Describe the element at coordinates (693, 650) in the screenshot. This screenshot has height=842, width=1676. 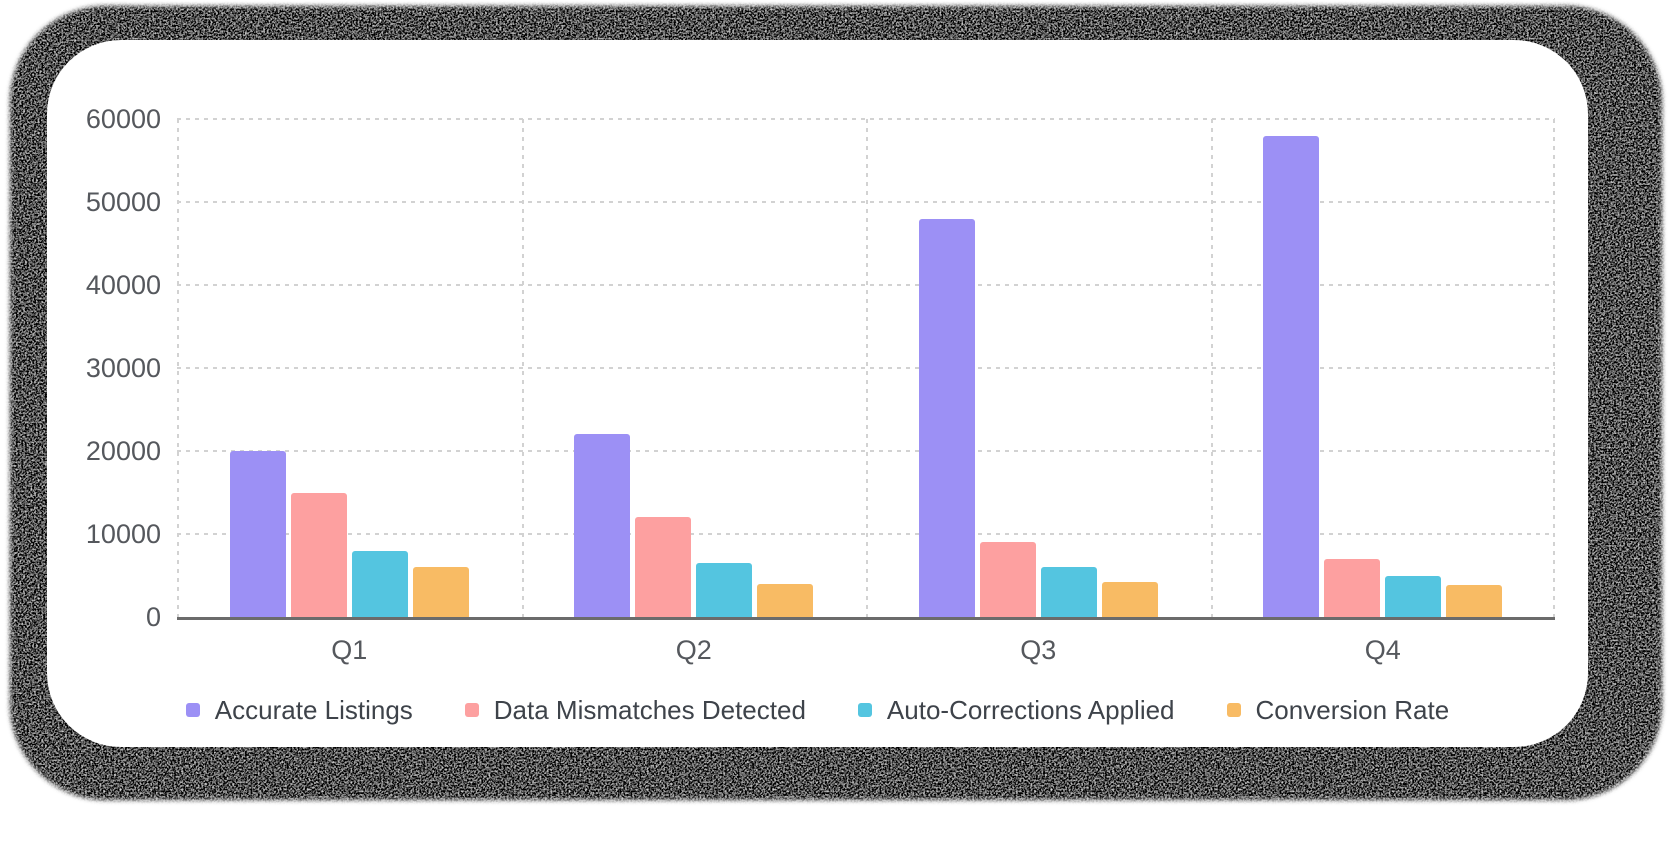
I see `x-category-label: Q2` at that location.